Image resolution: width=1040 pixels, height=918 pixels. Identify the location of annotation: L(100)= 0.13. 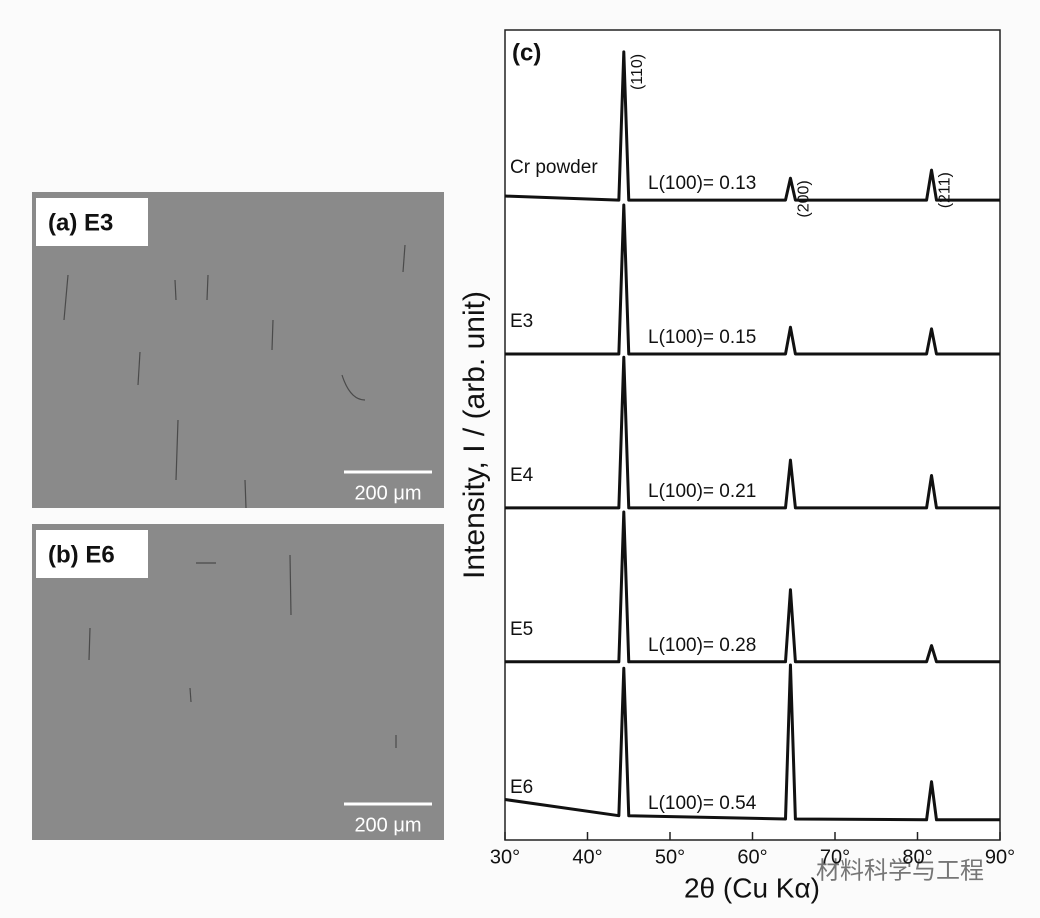
(702, 183).